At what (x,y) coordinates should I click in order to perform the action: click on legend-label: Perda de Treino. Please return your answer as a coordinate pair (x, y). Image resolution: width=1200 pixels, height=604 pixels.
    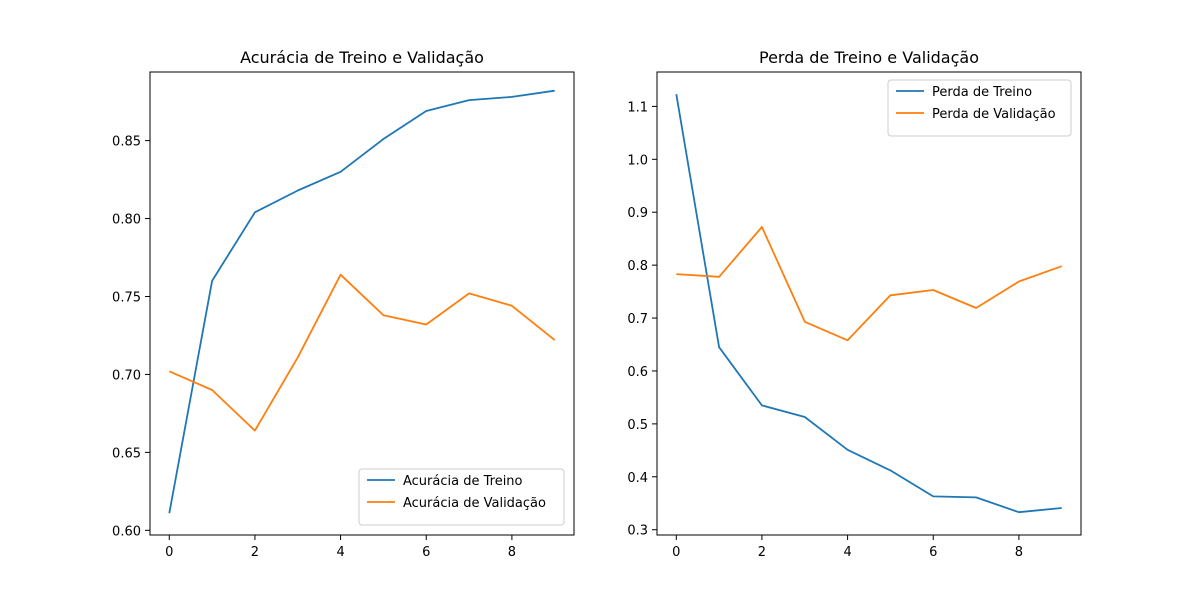
    Looking at the image, I should click on (982, 92).